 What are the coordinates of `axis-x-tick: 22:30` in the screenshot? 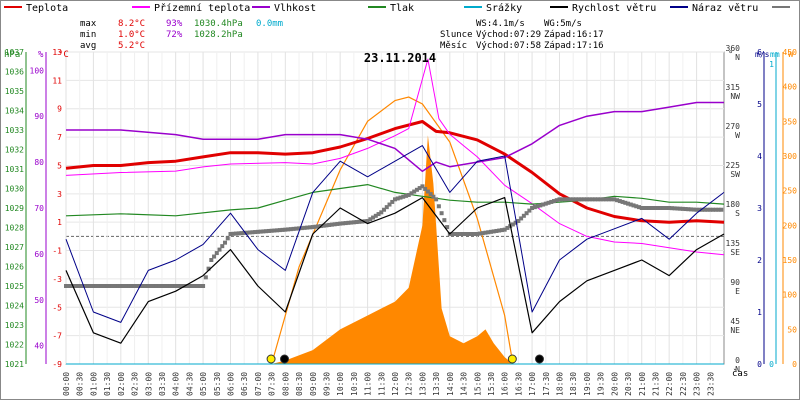 It's located at (683, 384).